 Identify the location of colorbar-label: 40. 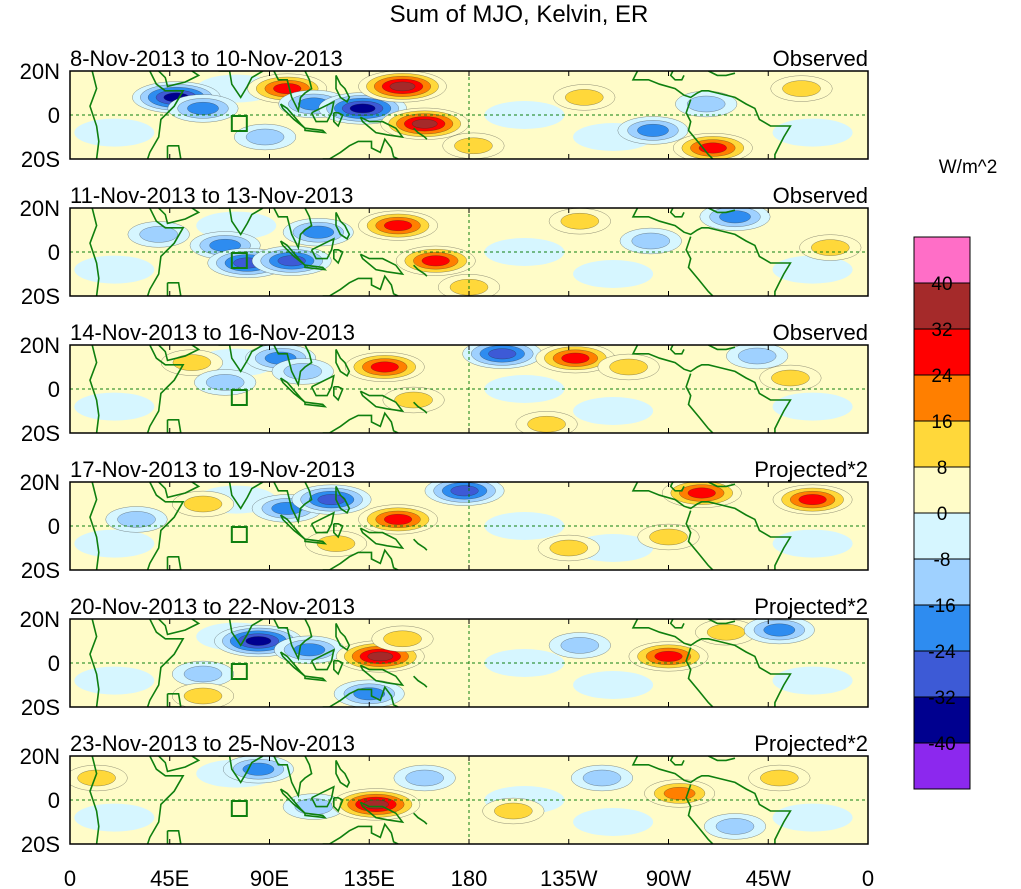
(941, 284).